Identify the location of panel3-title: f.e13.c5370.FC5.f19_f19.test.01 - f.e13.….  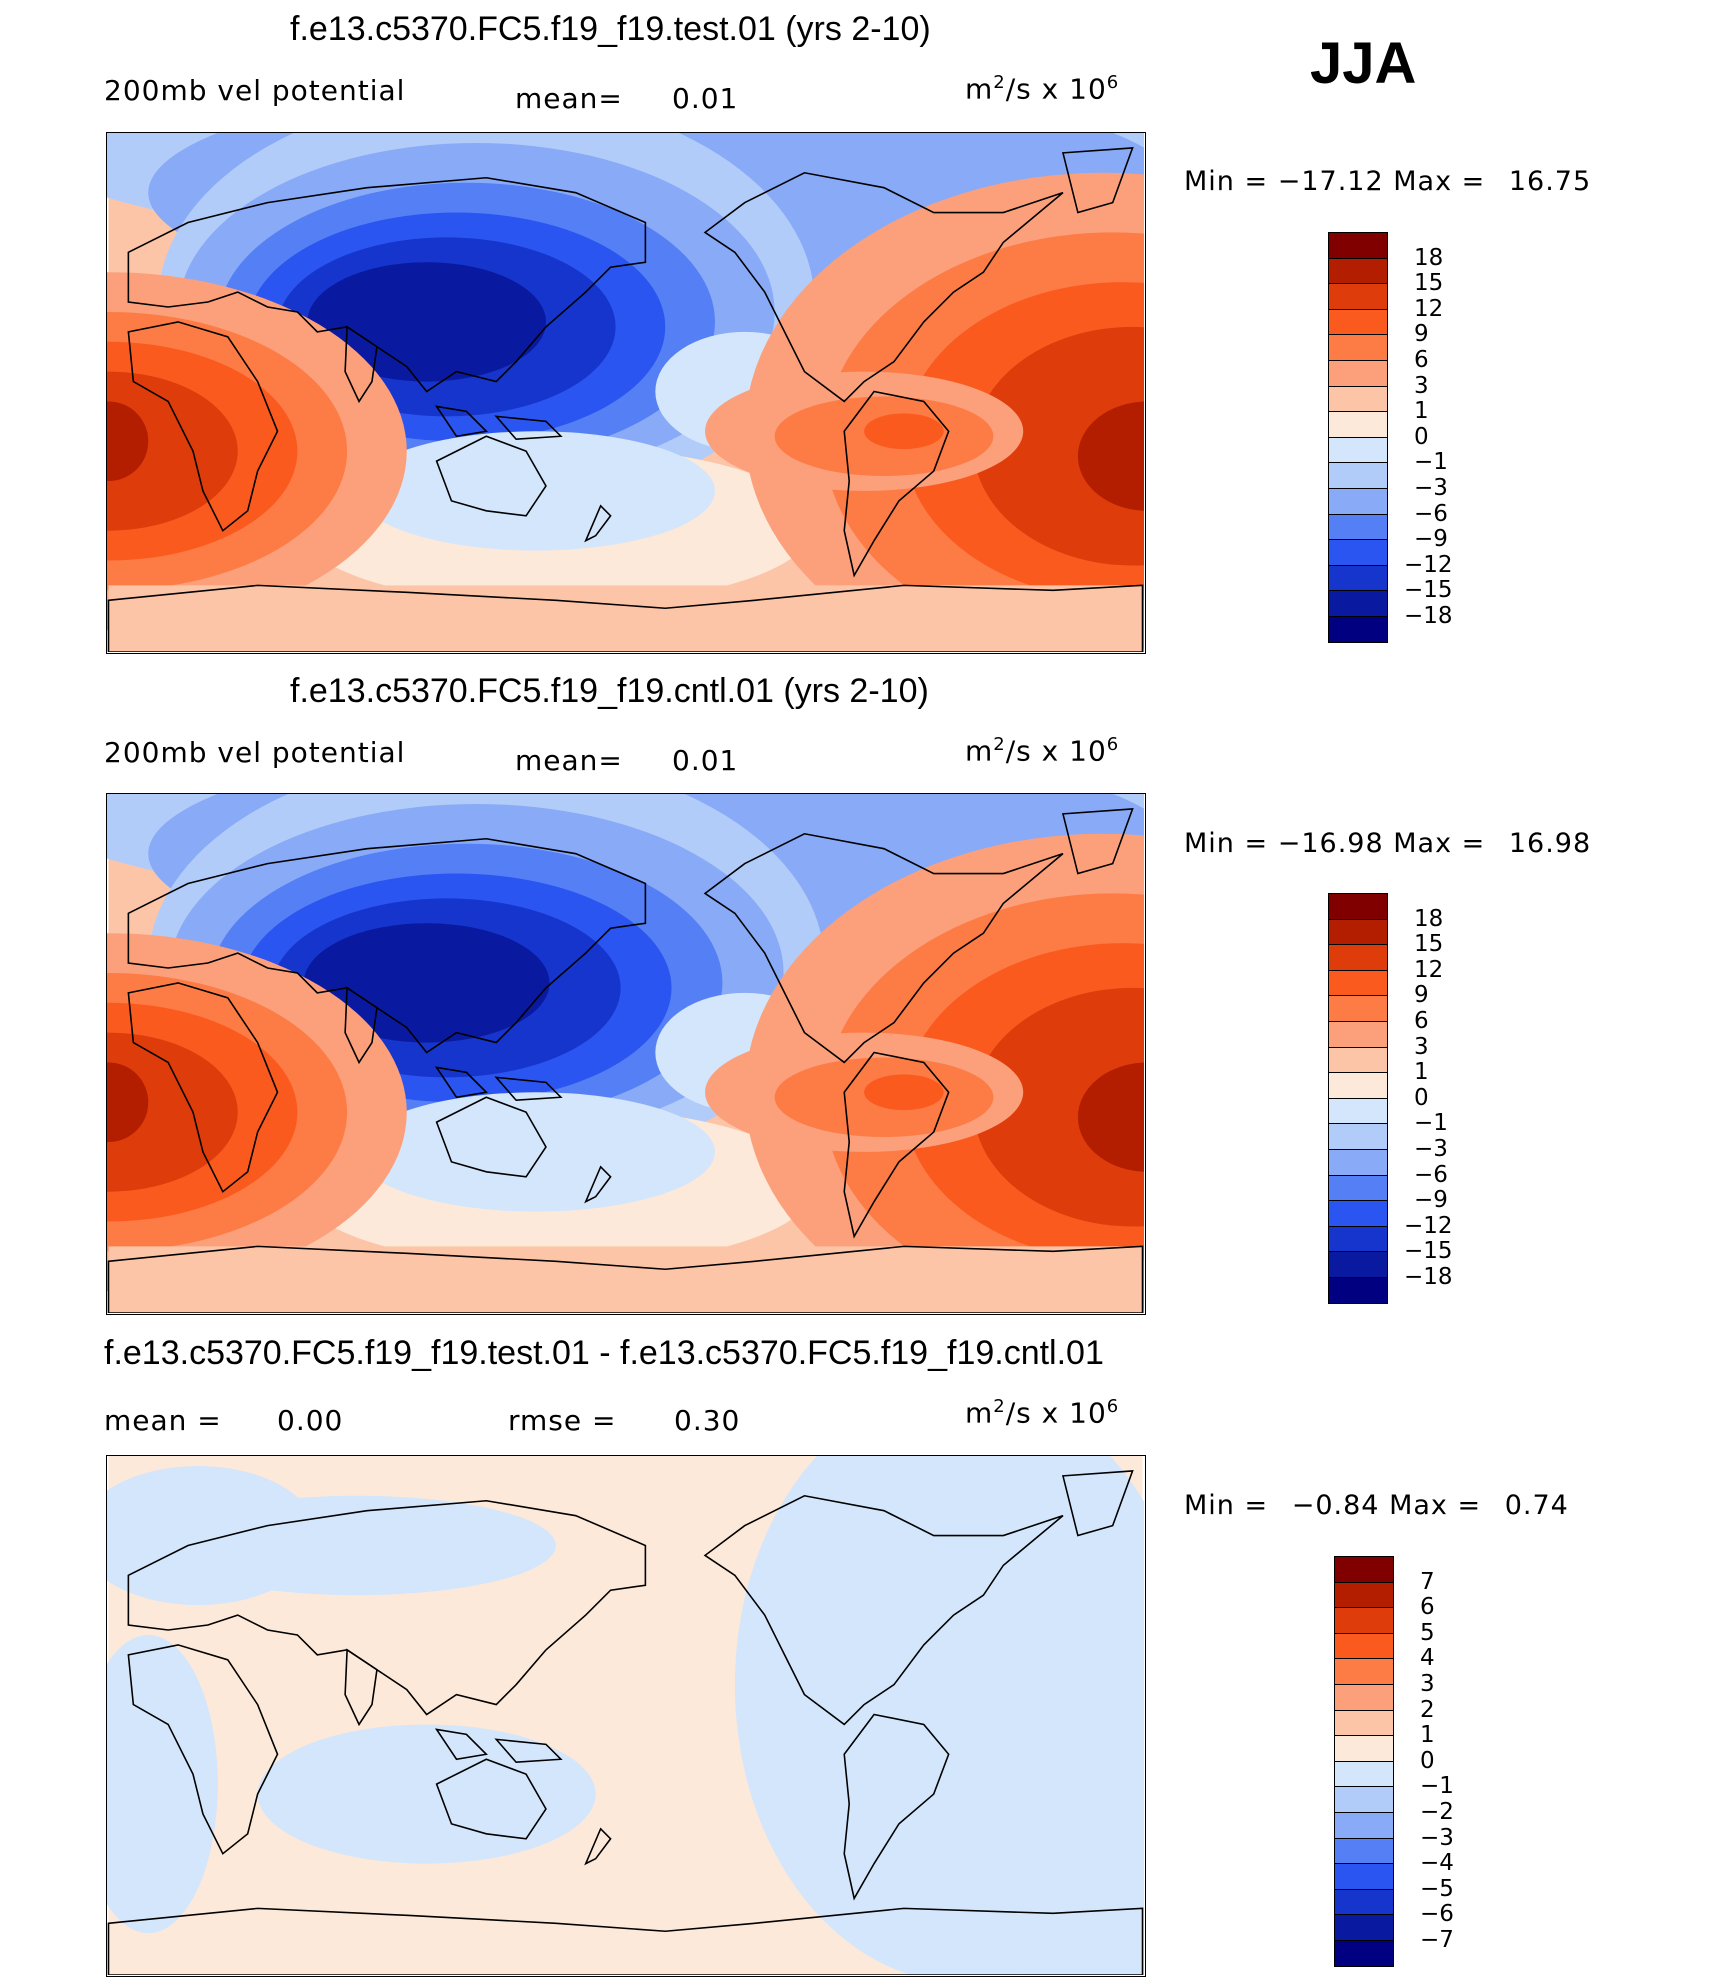
(604, 1353).